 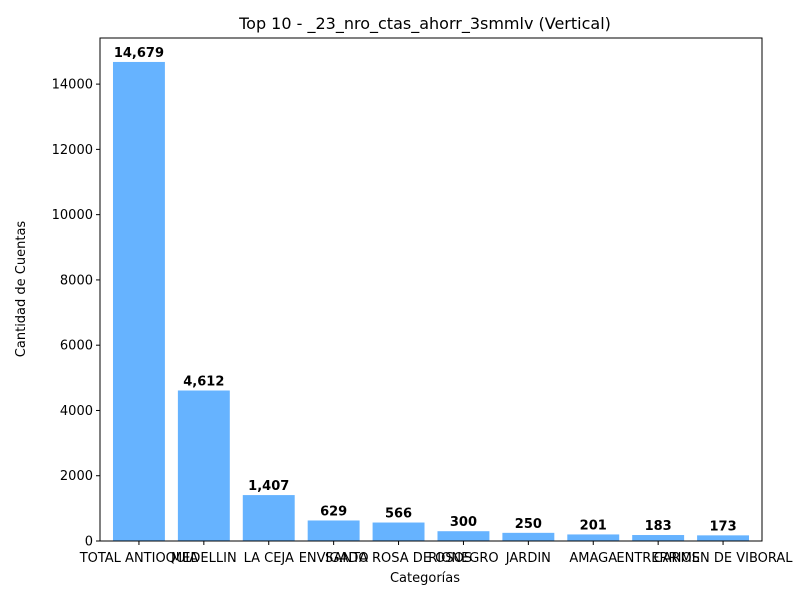 What do you see at coordinates (72, 150) in the screenshot?
I see `y-tick-label: 12000` at bounding box center [72, 150].